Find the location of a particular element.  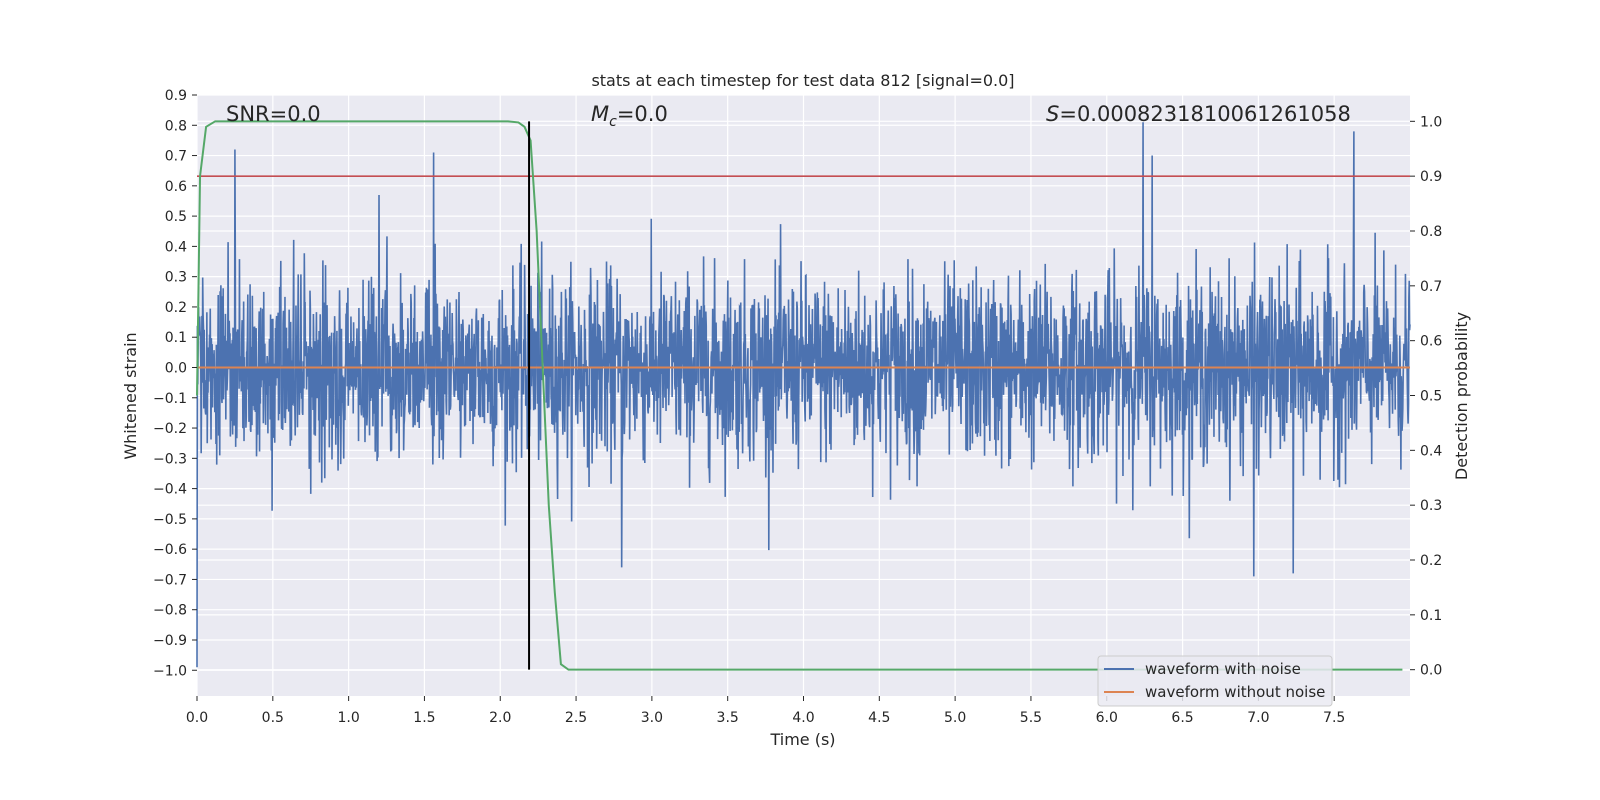

right-y-axis-label: Detection probability is located at coordinates (1461, 396).